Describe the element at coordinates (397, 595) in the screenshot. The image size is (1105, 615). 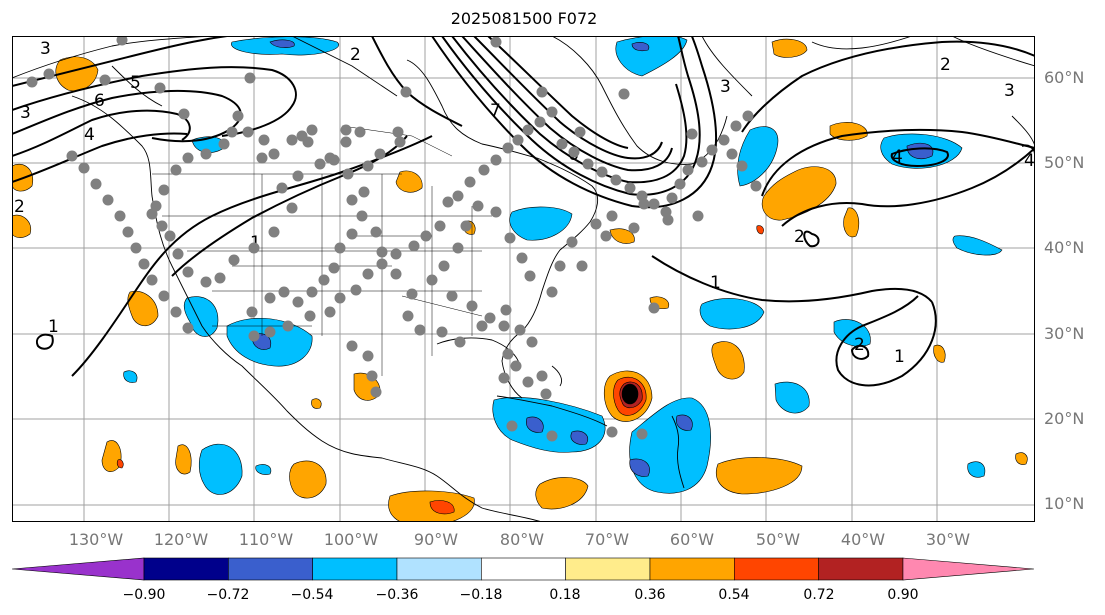
I see `colorbar-tick-label: −0.36` at that location.